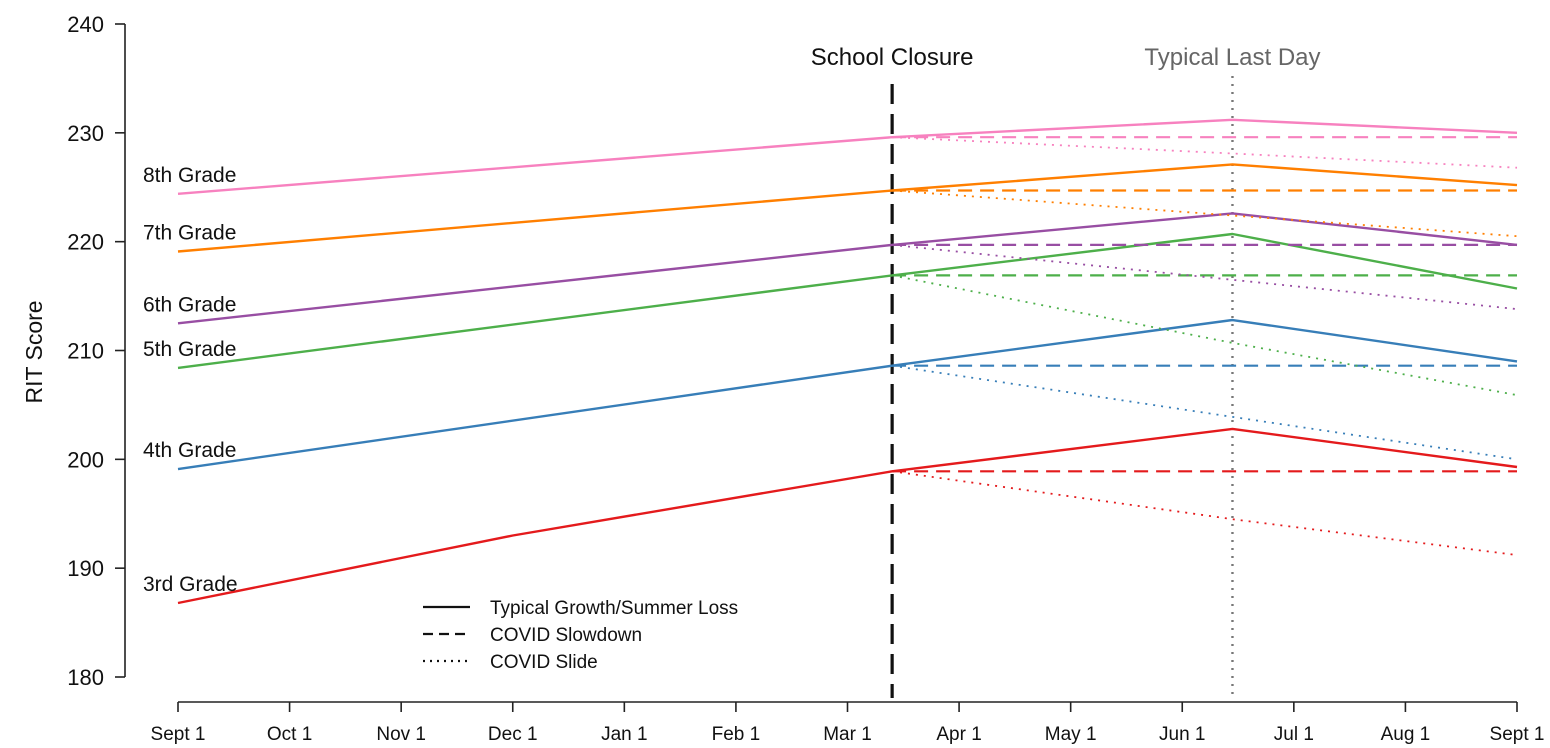 The height and width of the screenshot is (748, 1550). What do you see at coordinates (85, 459) in the screenshot?
I see `y-tick-label: 200` at bounding box center [85, 459].